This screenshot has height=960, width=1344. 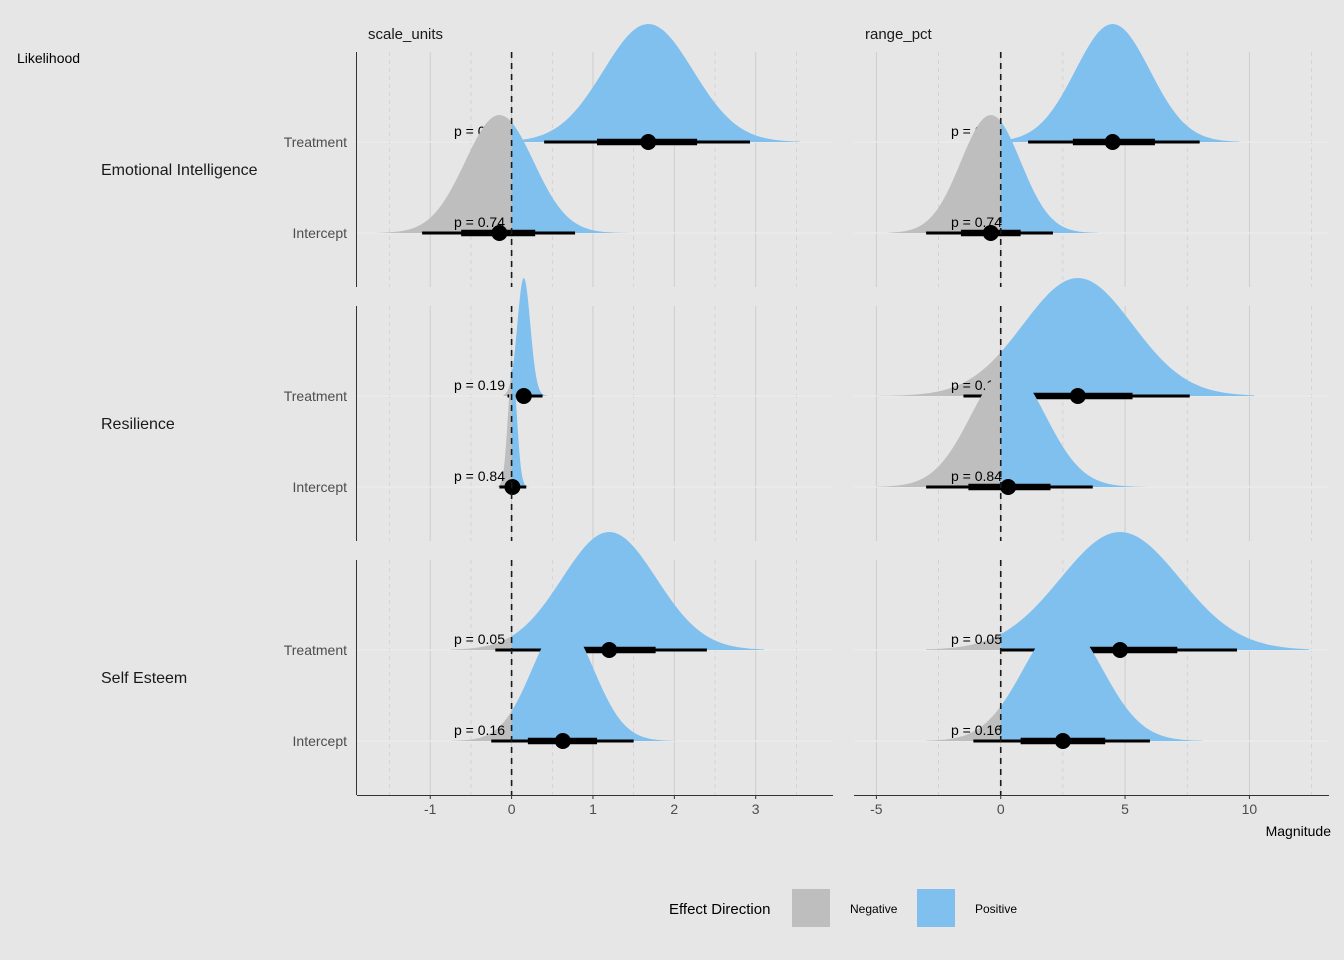 I want to click on x-tick-label: 3, so click(x=756, y=809).